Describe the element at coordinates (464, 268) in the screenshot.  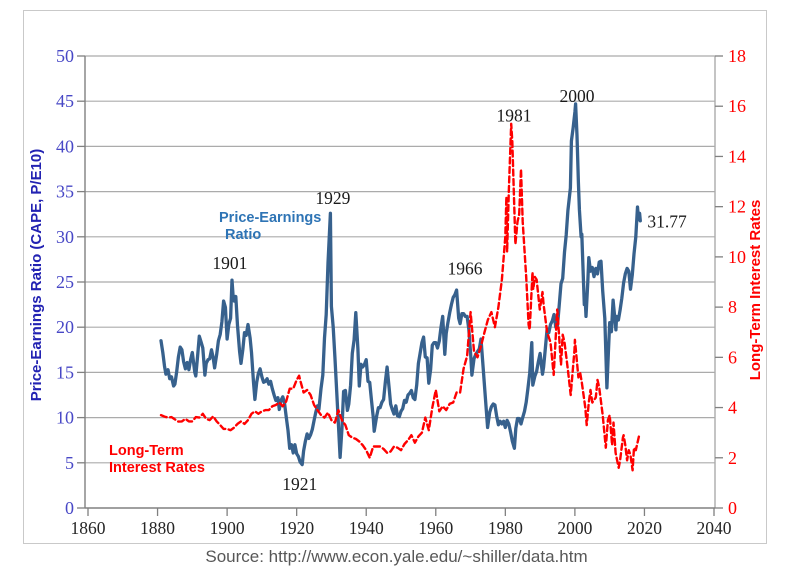
I see `annotation-1966: 1966` at that location.